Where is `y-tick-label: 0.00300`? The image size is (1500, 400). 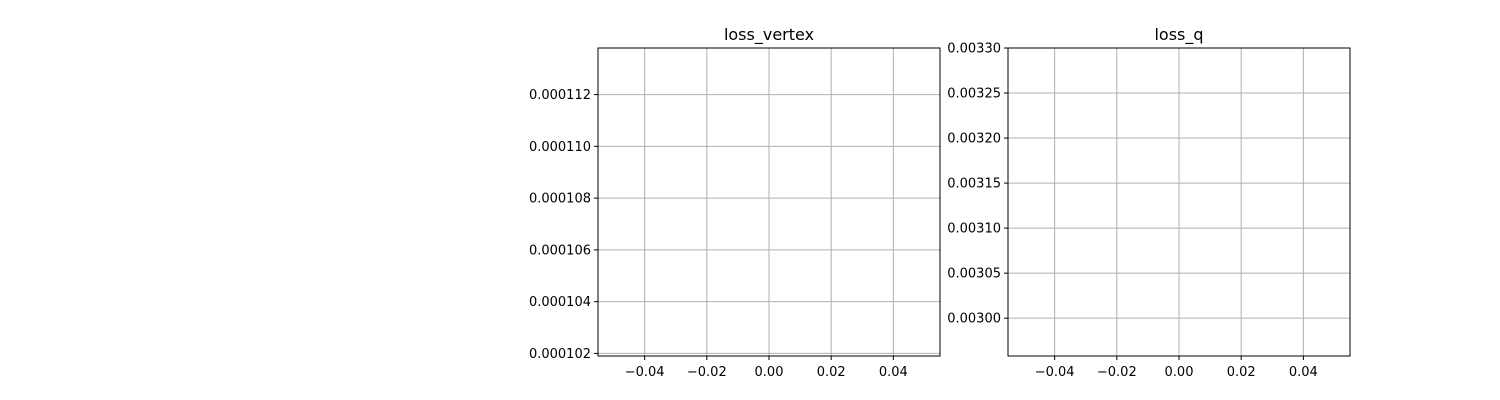 y-tick-label: 0.00300 is located at coordinates (974, 319).